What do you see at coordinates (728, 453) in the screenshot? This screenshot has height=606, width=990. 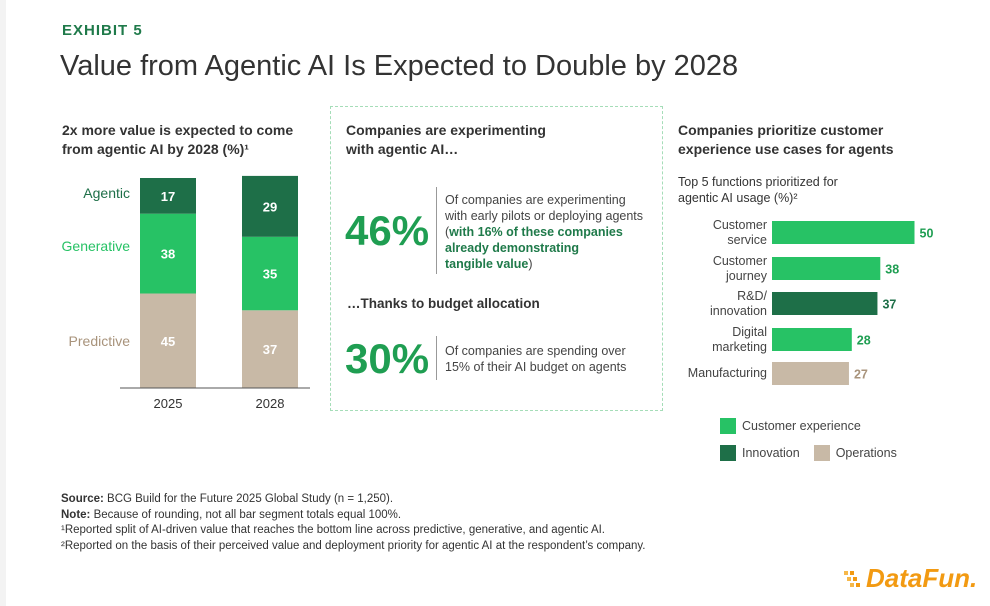 I see `legend-swatch-innovation` at bounding box center [728, 453].